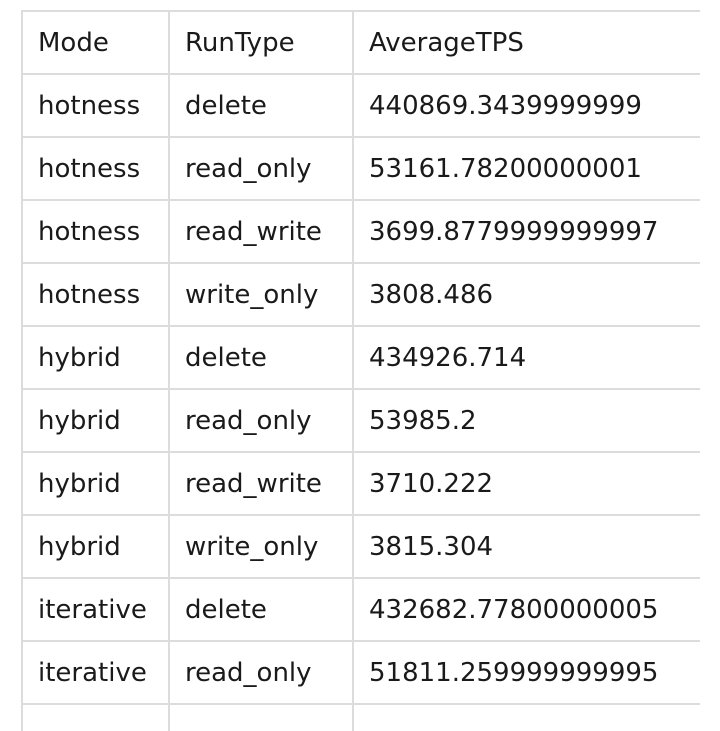 The width and height of the screenshot is (720, 731). I want to click on runtype-cell, so click(261, 717).